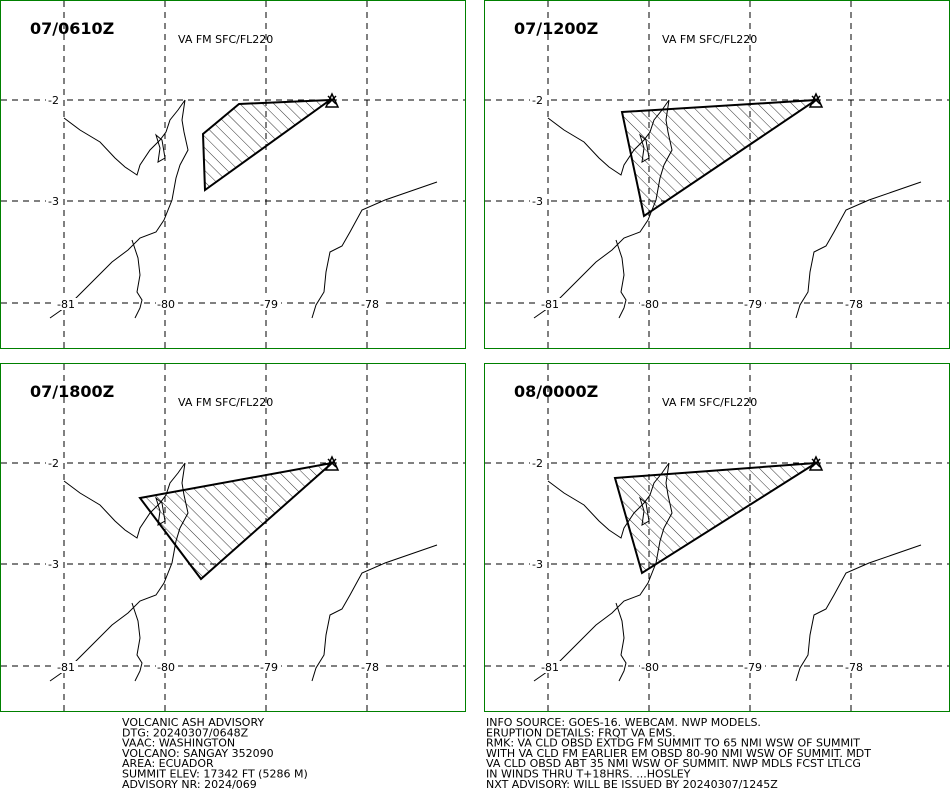 This screenshot has width=950, height=812. I want to click on advisory-line: ADVISORY NR: 2024/069, so click(189, 784).